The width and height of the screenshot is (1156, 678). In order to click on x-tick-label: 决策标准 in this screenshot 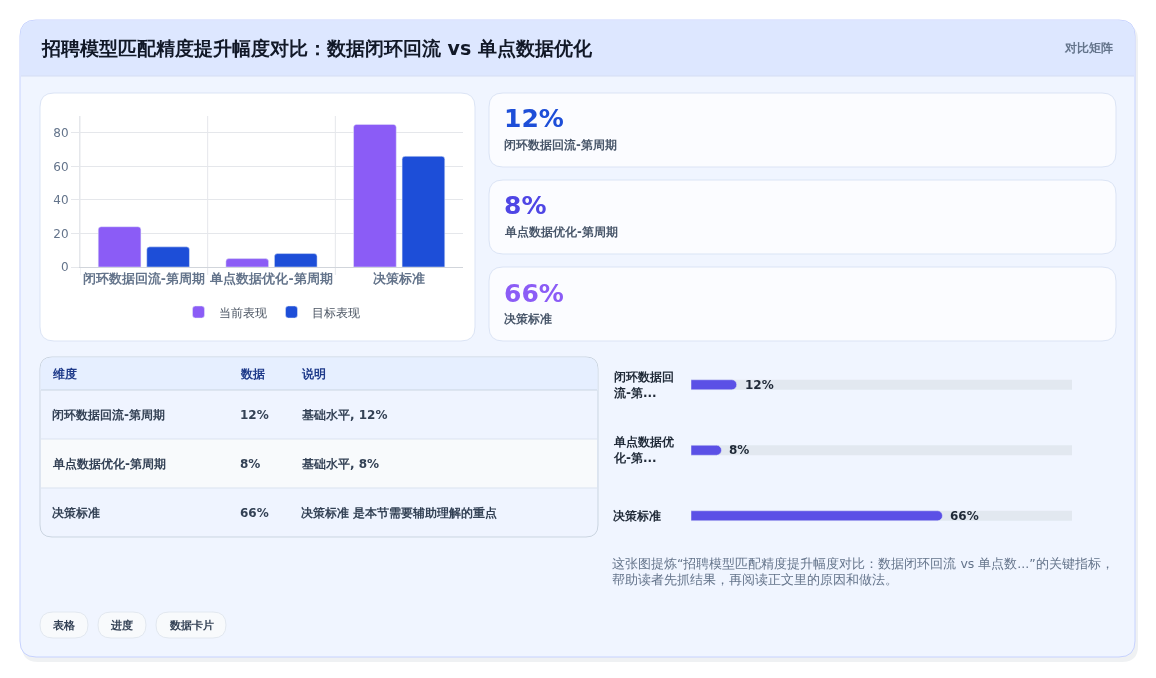, I will do `click(399, 278)`.